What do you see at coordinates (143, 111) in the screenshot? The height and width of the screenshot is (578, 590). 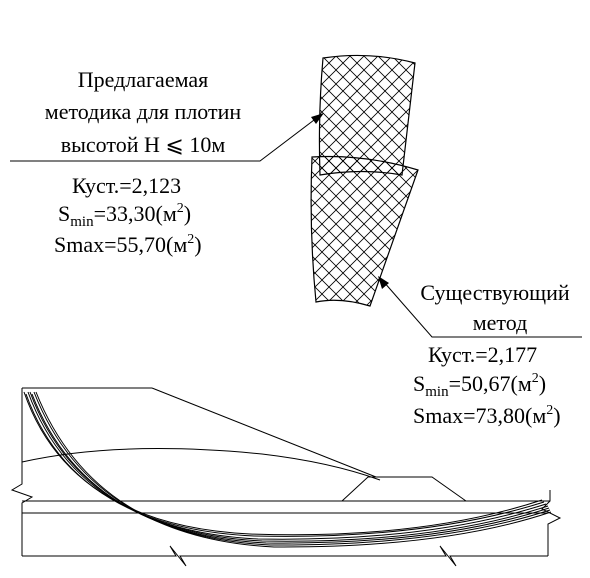 I see `proposed-label-line-2: методика для плотин` at bounding box center [143, 111].